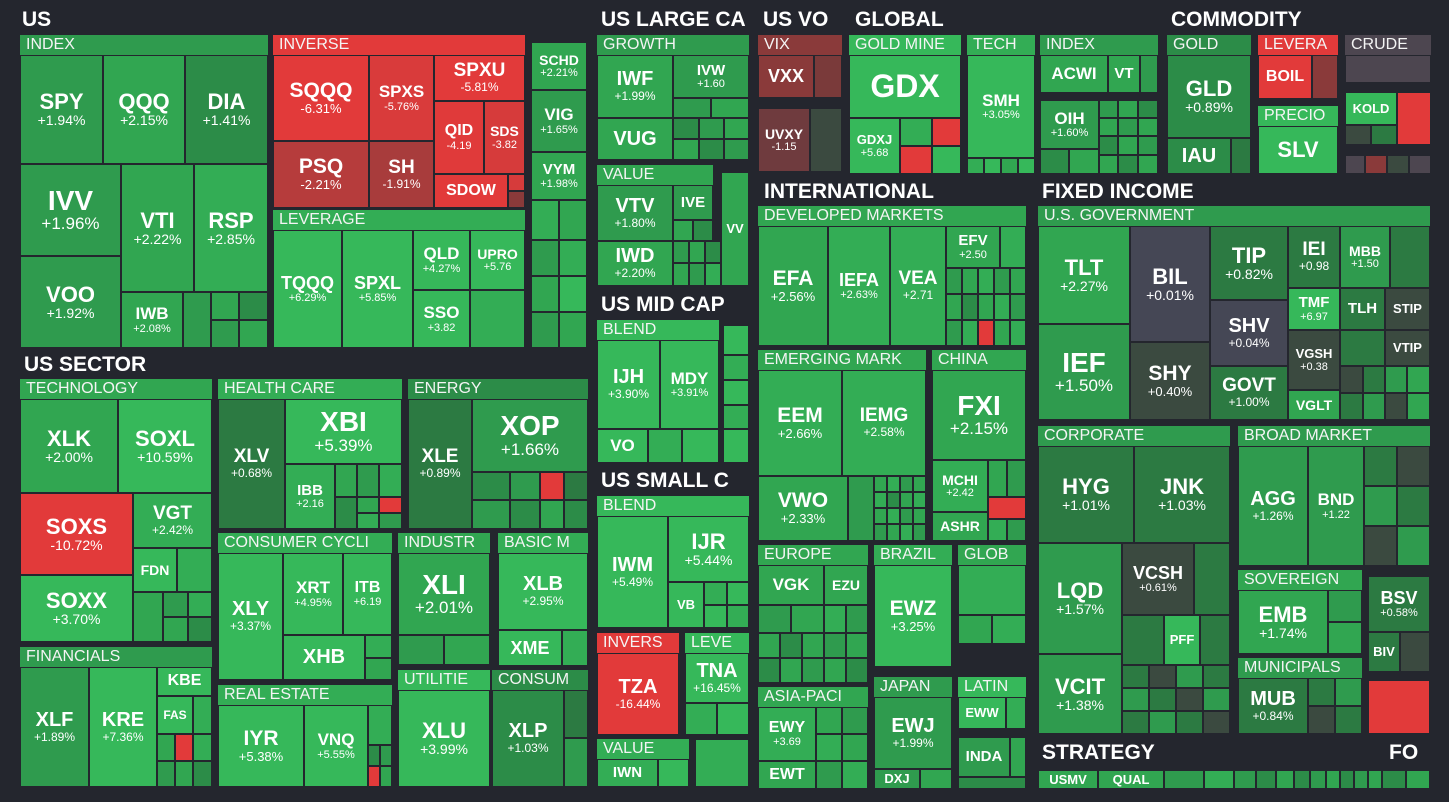 This screenshot has width=1449, height=802. Describe the element at coordinates (1074, 74) in the screenshot. I see `tile-acwi: ACWI` at that location.